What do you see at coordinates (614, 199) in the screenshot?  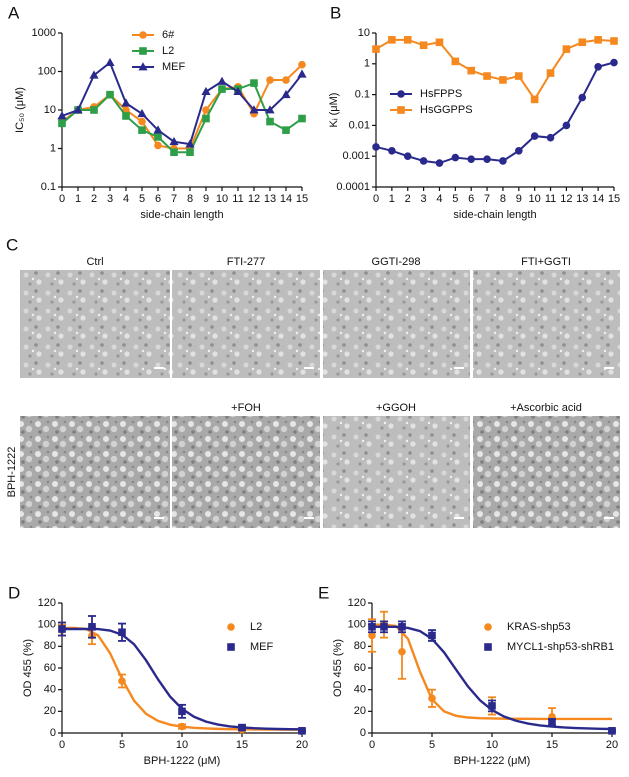 I see `x-tick-label: 15` at bounding box center [614, 199].